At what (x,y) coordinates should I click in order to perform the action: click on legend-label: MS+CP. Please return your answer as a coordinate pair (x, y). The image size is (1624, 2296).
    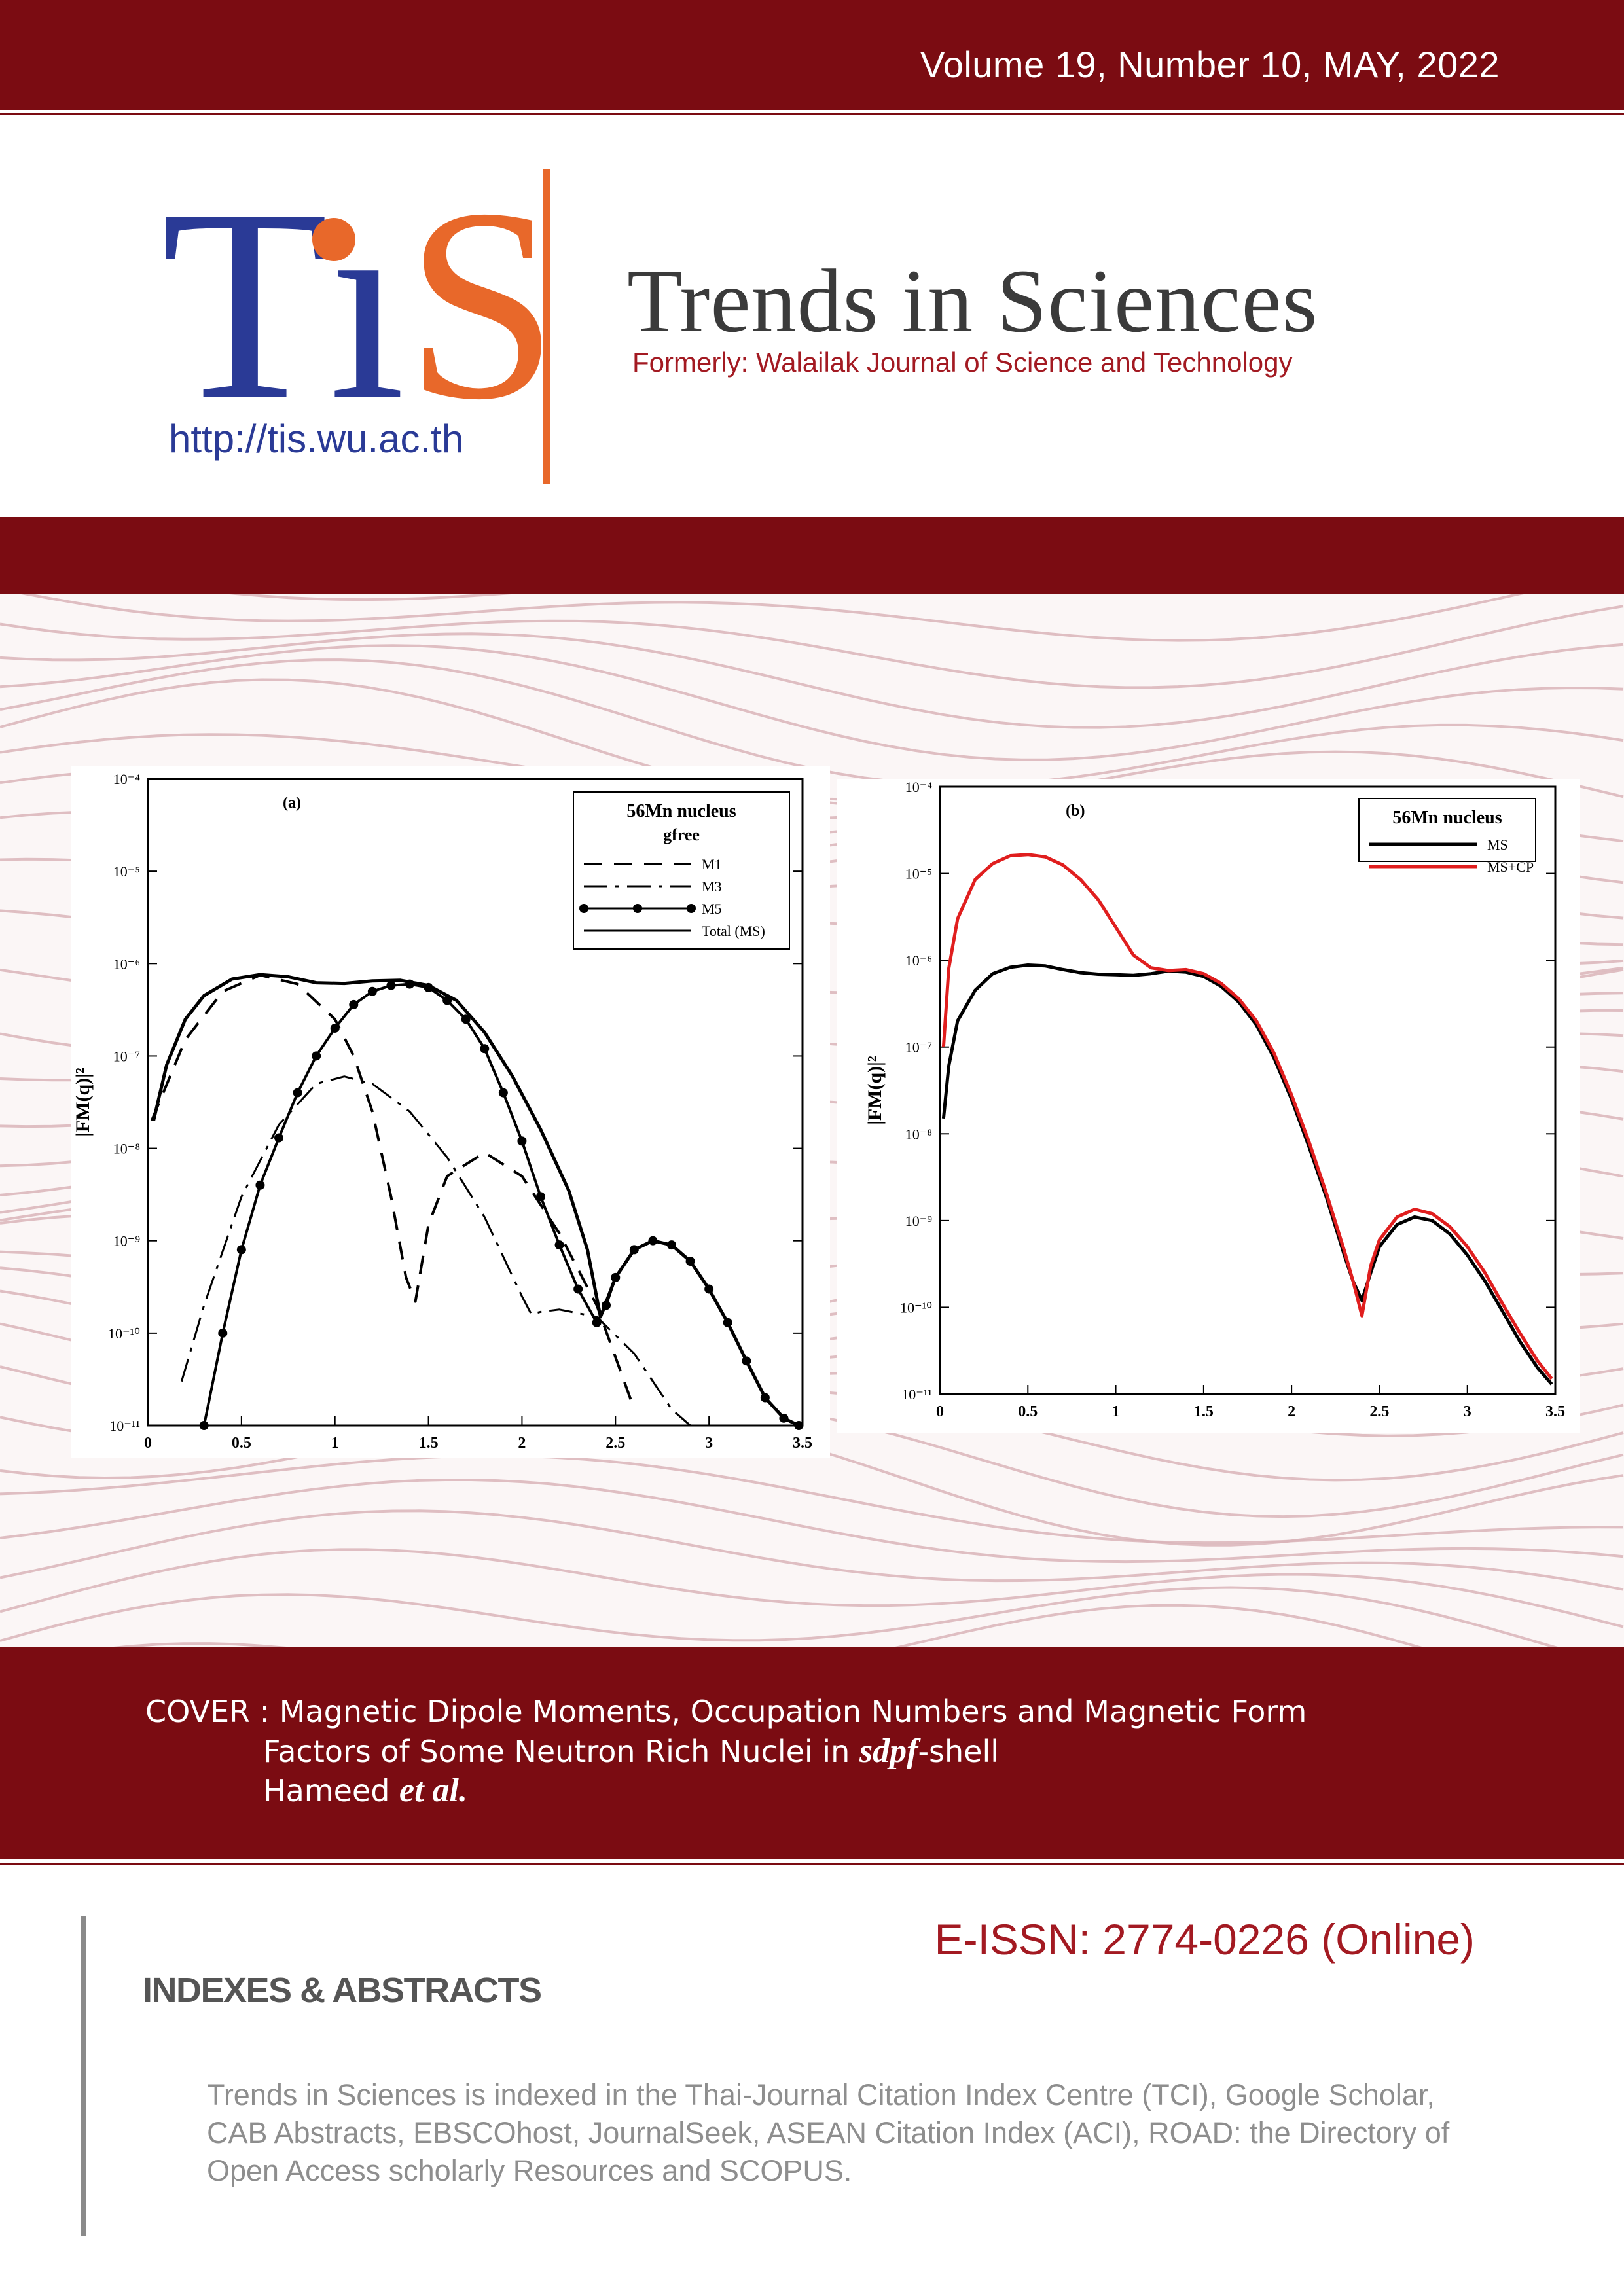
    Looking at the image, I should click on (1511, 867).